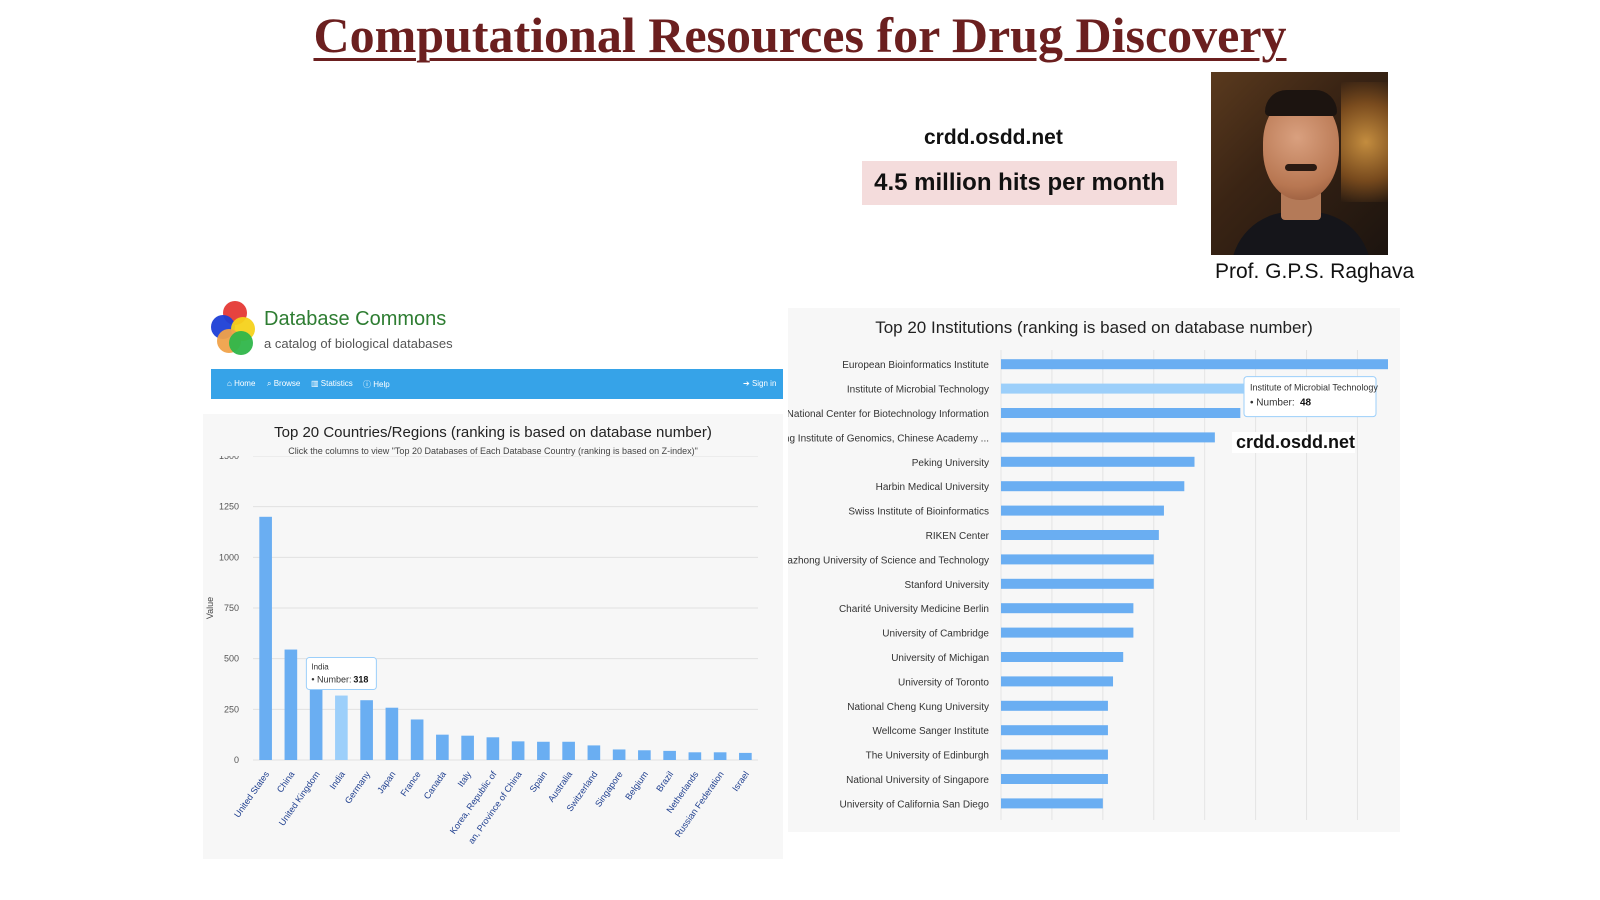 The height and width of the screenshot is (900, 1600). What do you see at coordinates (918, 707) in the screenshot?
I see `y-tick-label: National Cheng Kung University` at bounding box center [918, 707].